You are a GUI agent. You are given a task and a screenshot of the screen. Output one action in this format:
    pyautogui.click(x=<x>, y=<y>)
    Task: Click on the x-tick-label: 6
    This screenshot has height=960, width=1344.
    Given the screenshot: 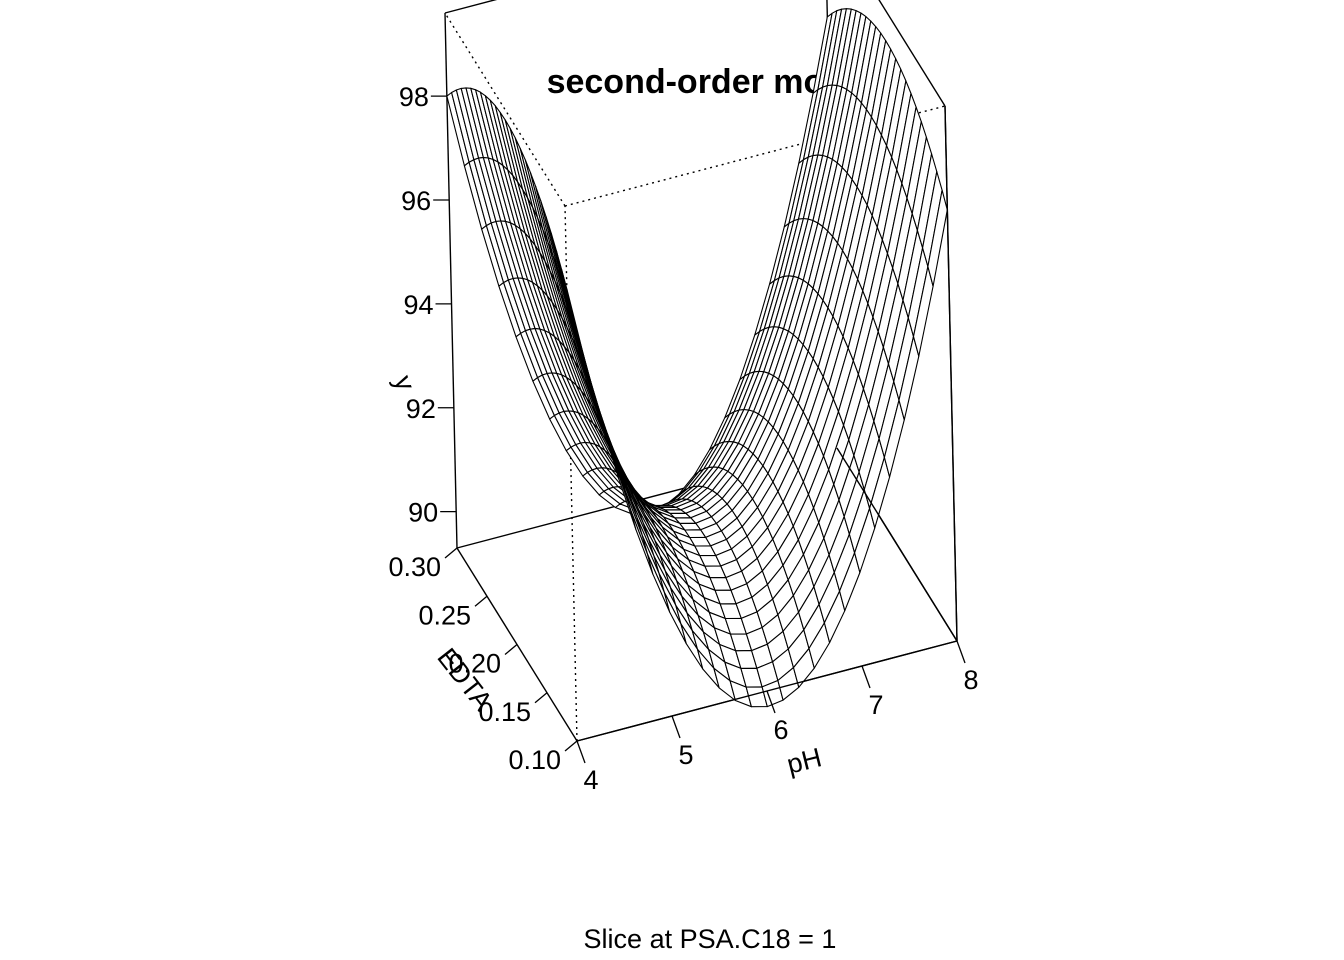 What is the action you would take?
    pyautogui.click(x=780, y=730)
    